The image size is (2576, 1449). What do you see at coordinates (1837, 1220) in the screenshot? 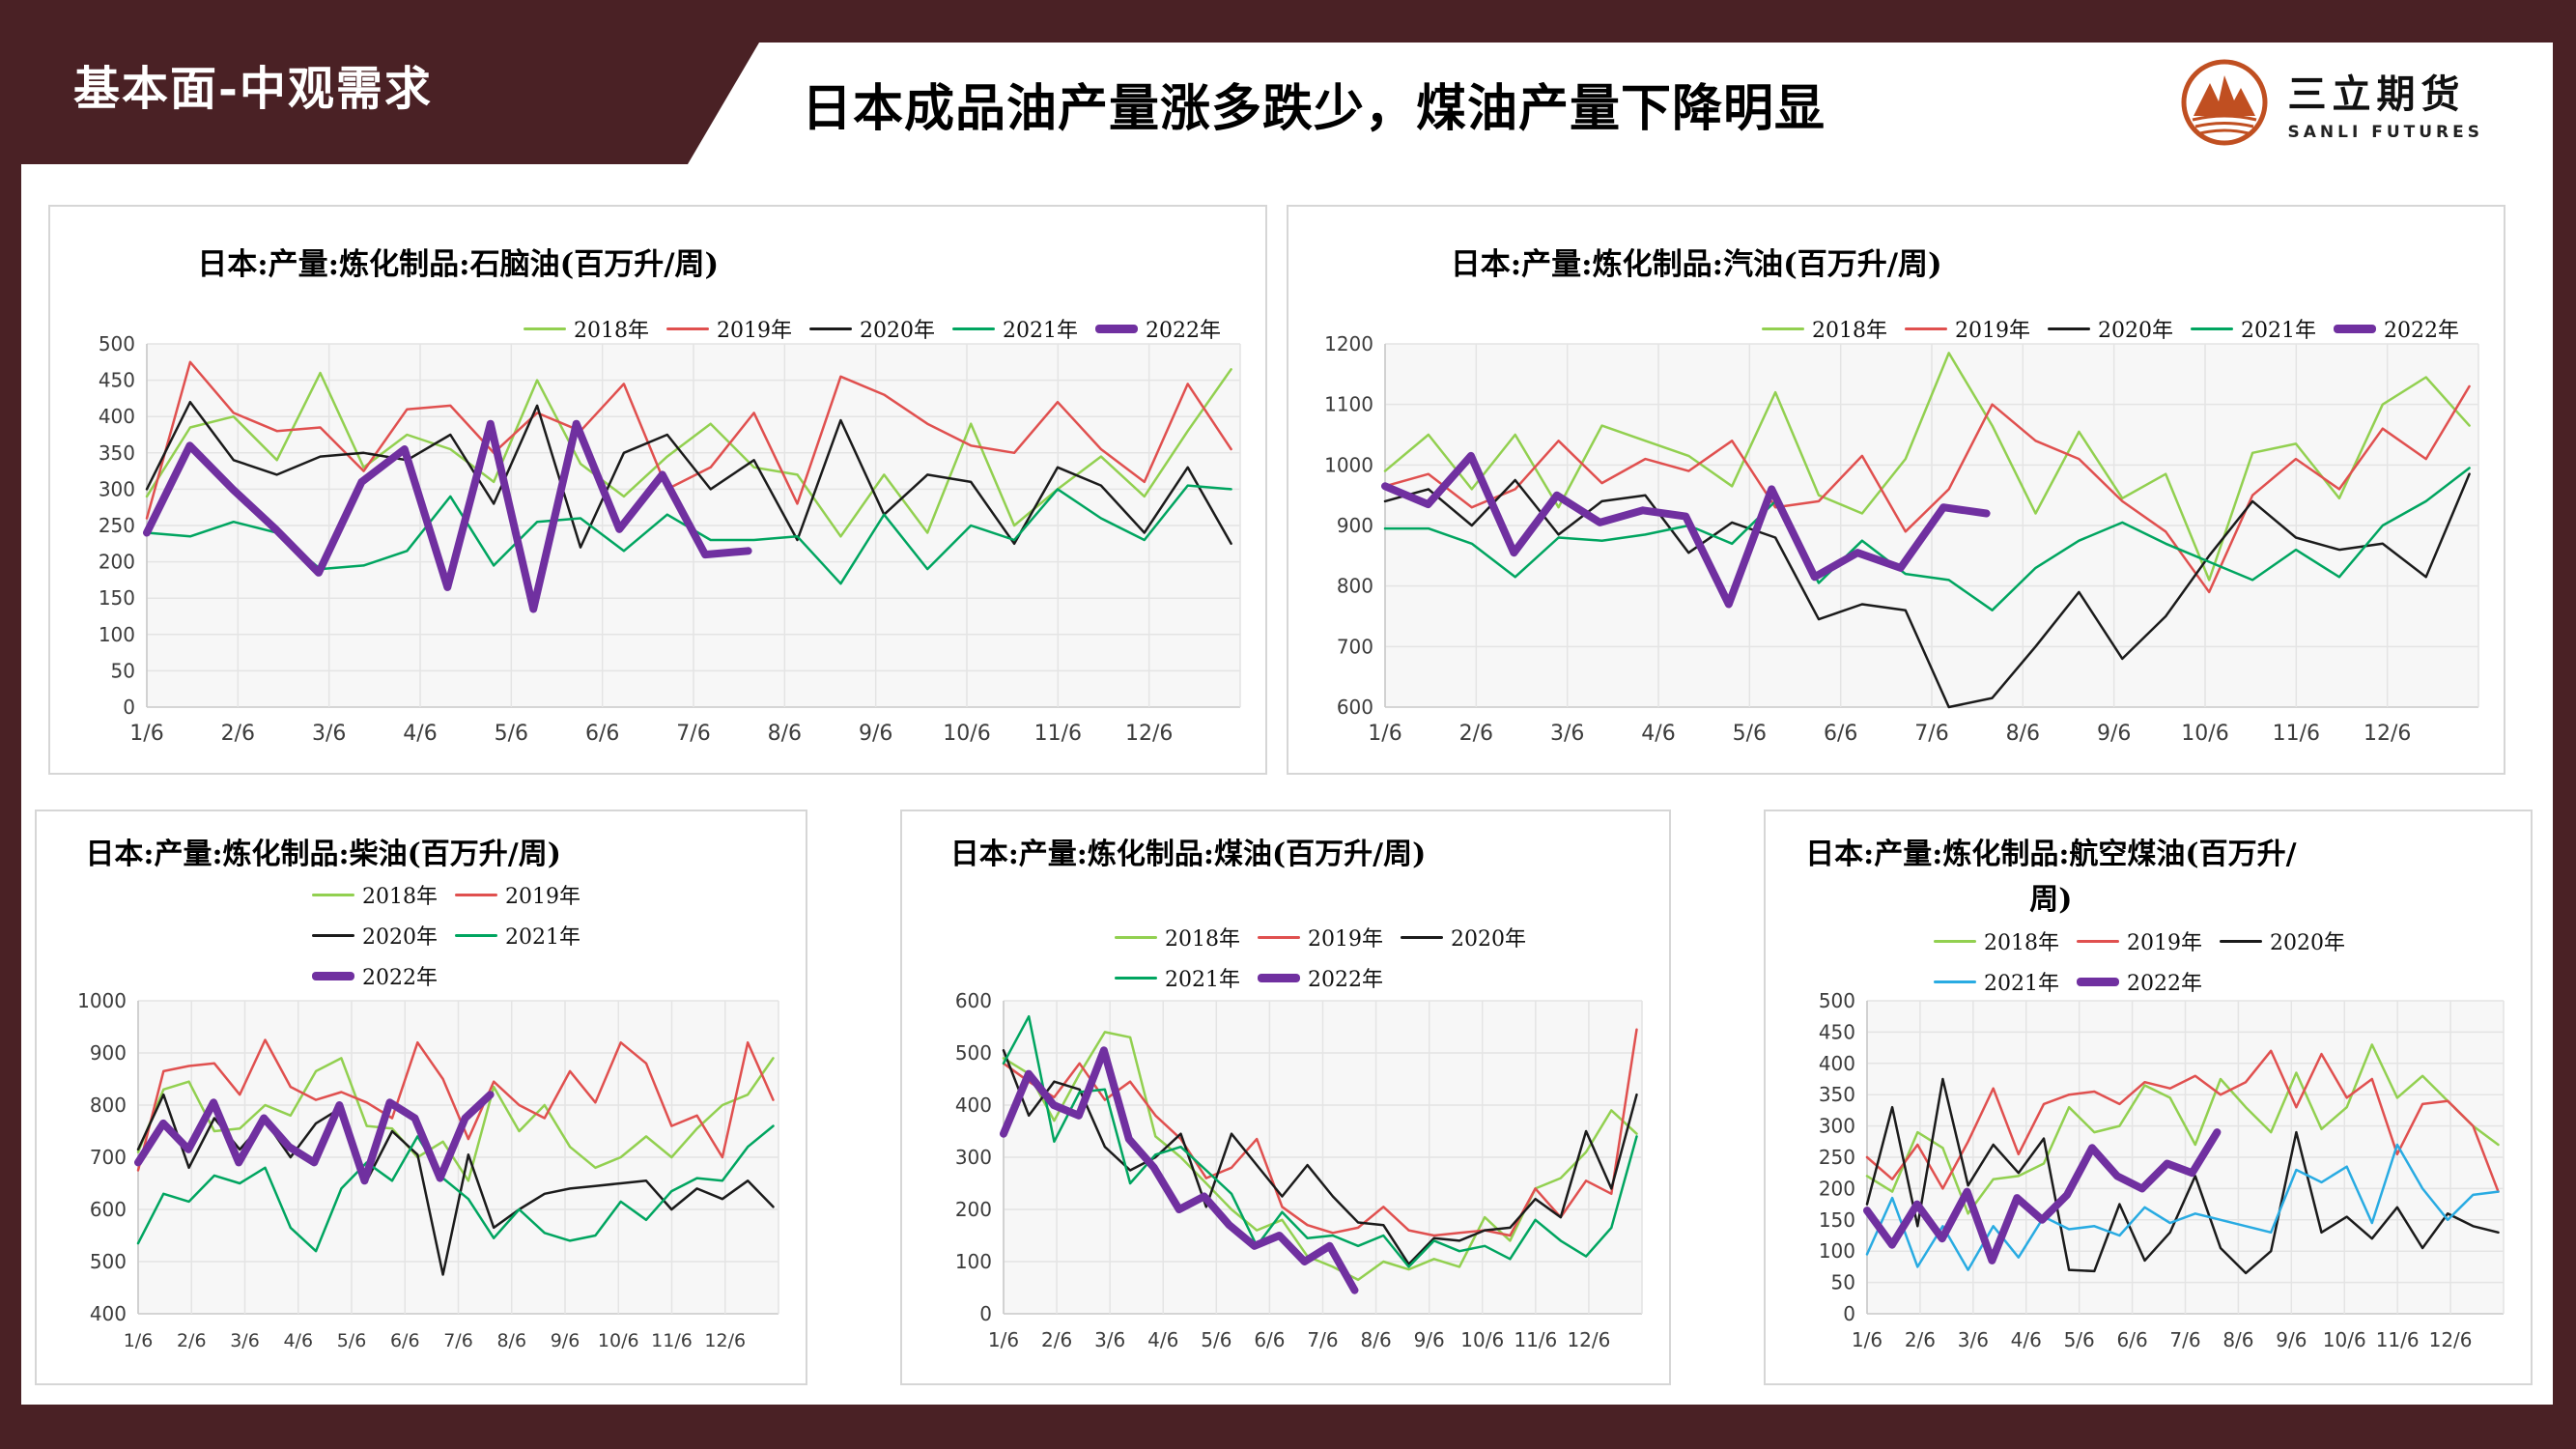
I see `svg-text: 150` at bounding box center [1837, 1220].